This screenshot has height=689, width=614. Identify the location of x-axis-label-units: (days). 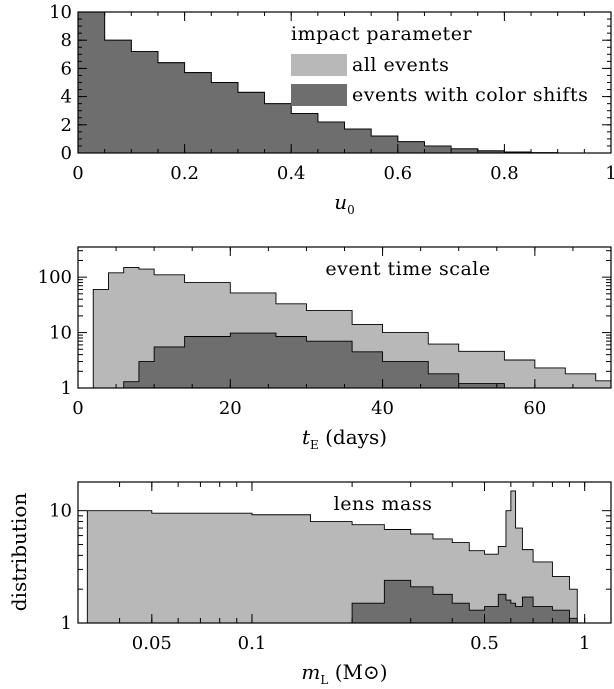
(353, 437).